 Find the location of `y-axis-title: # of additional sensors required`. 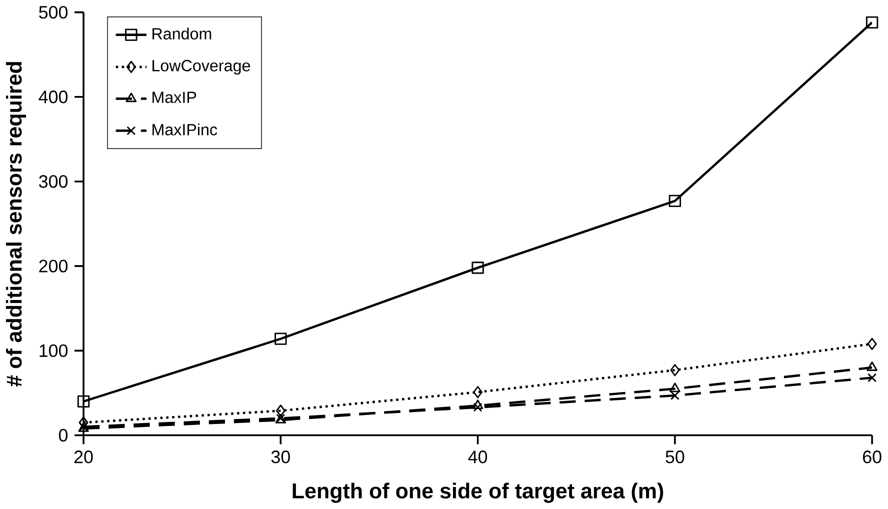

y-axis-title: # of additional sensors required is located at coordinates (16, 224).